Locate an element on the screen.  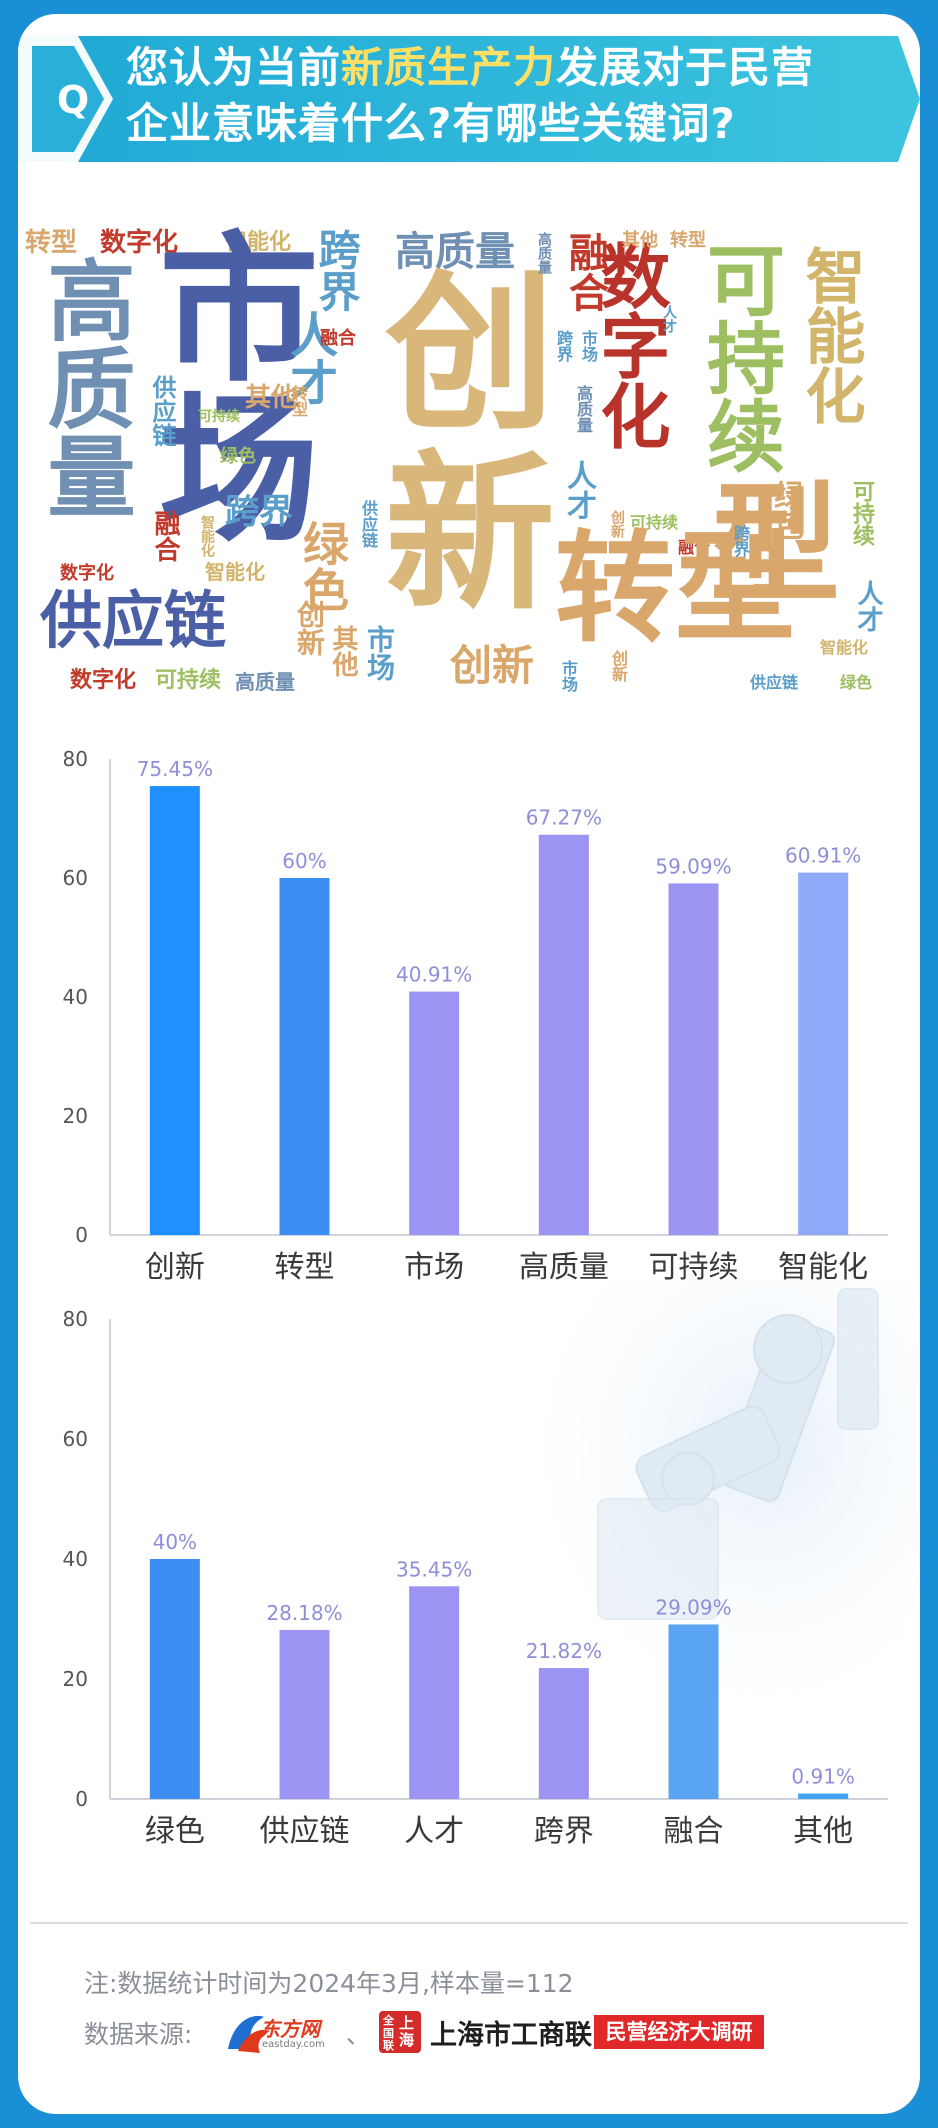
data-label: 67.27% is located at coordinates (564, 818).